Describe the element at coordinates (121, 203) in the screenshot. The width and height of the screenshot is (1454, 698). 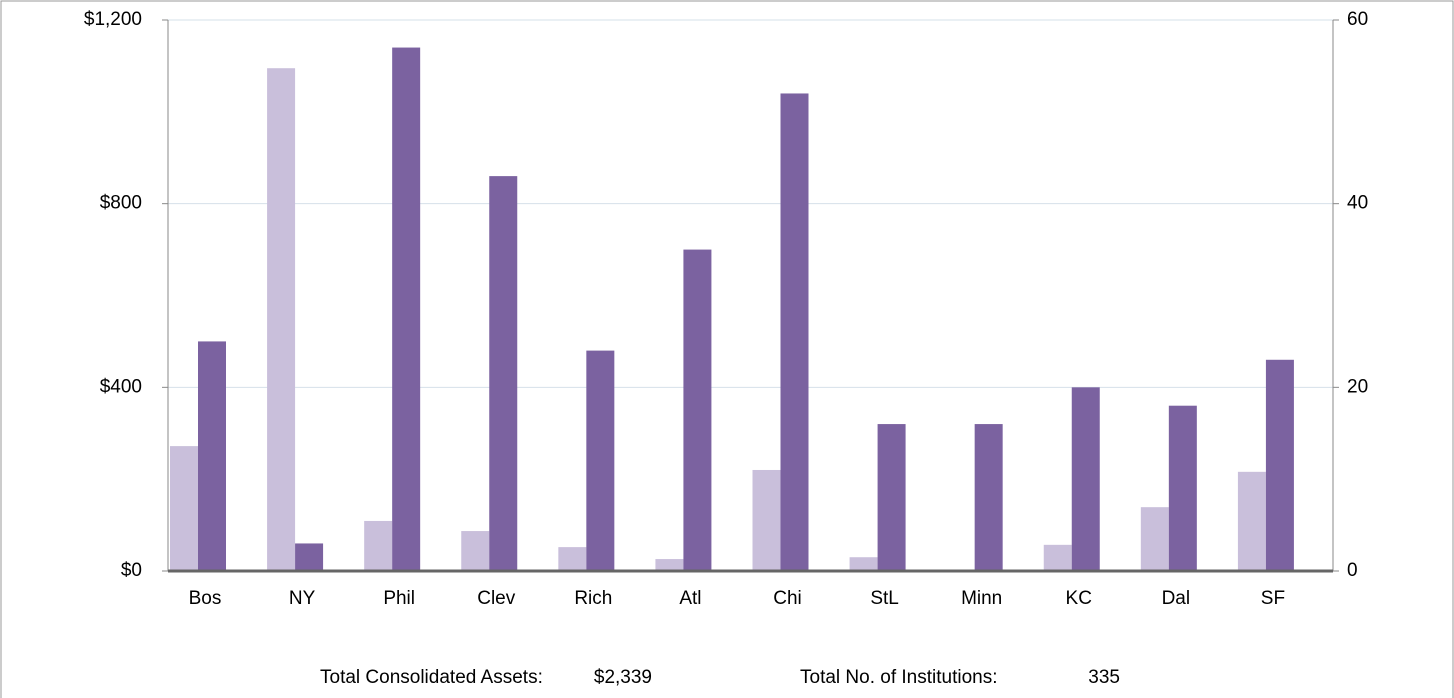
I see `y-tick-label: $800` at that location.